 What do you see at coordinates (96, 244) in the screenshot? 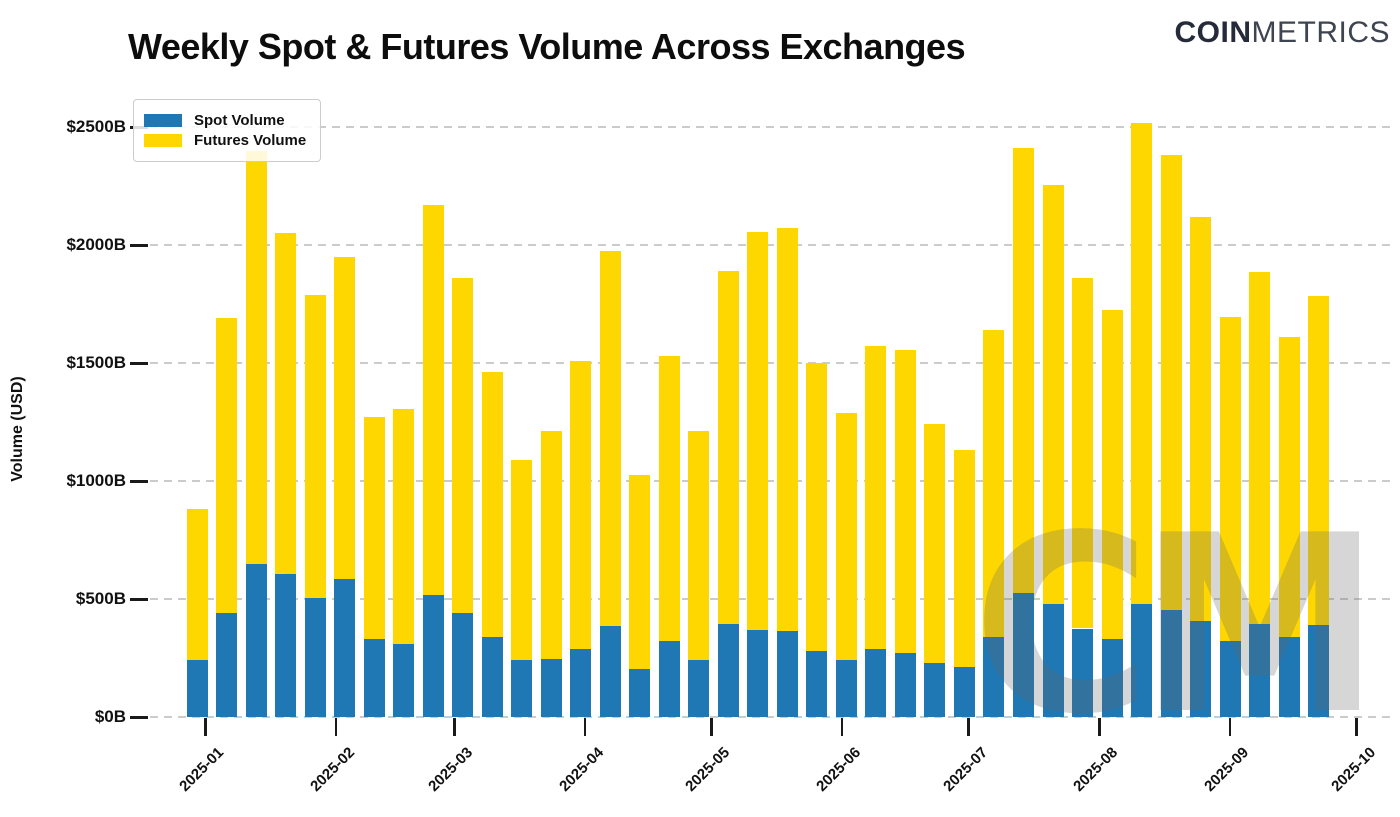
I see `y-tick-label: $2000B` at bounding box center [96, 244].